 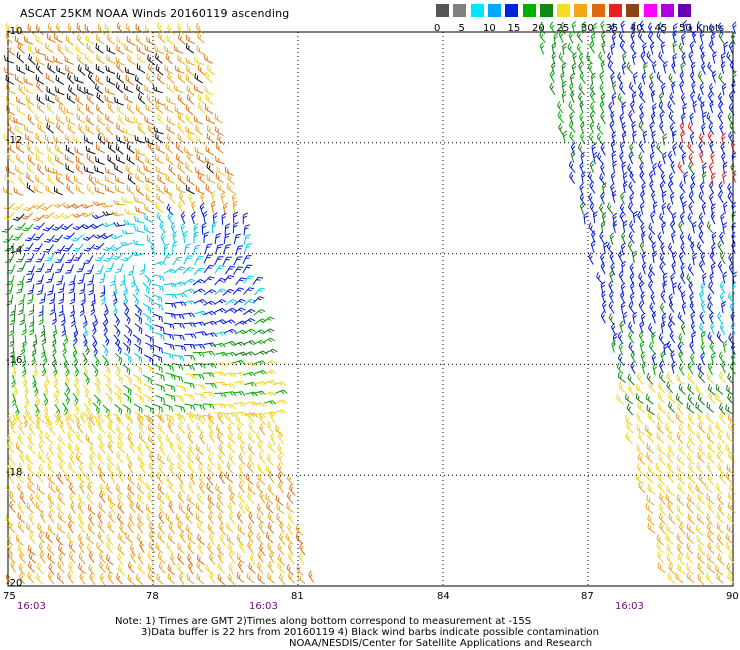 I want to click on pass-time: 16:03, so click(x=263, y=606).